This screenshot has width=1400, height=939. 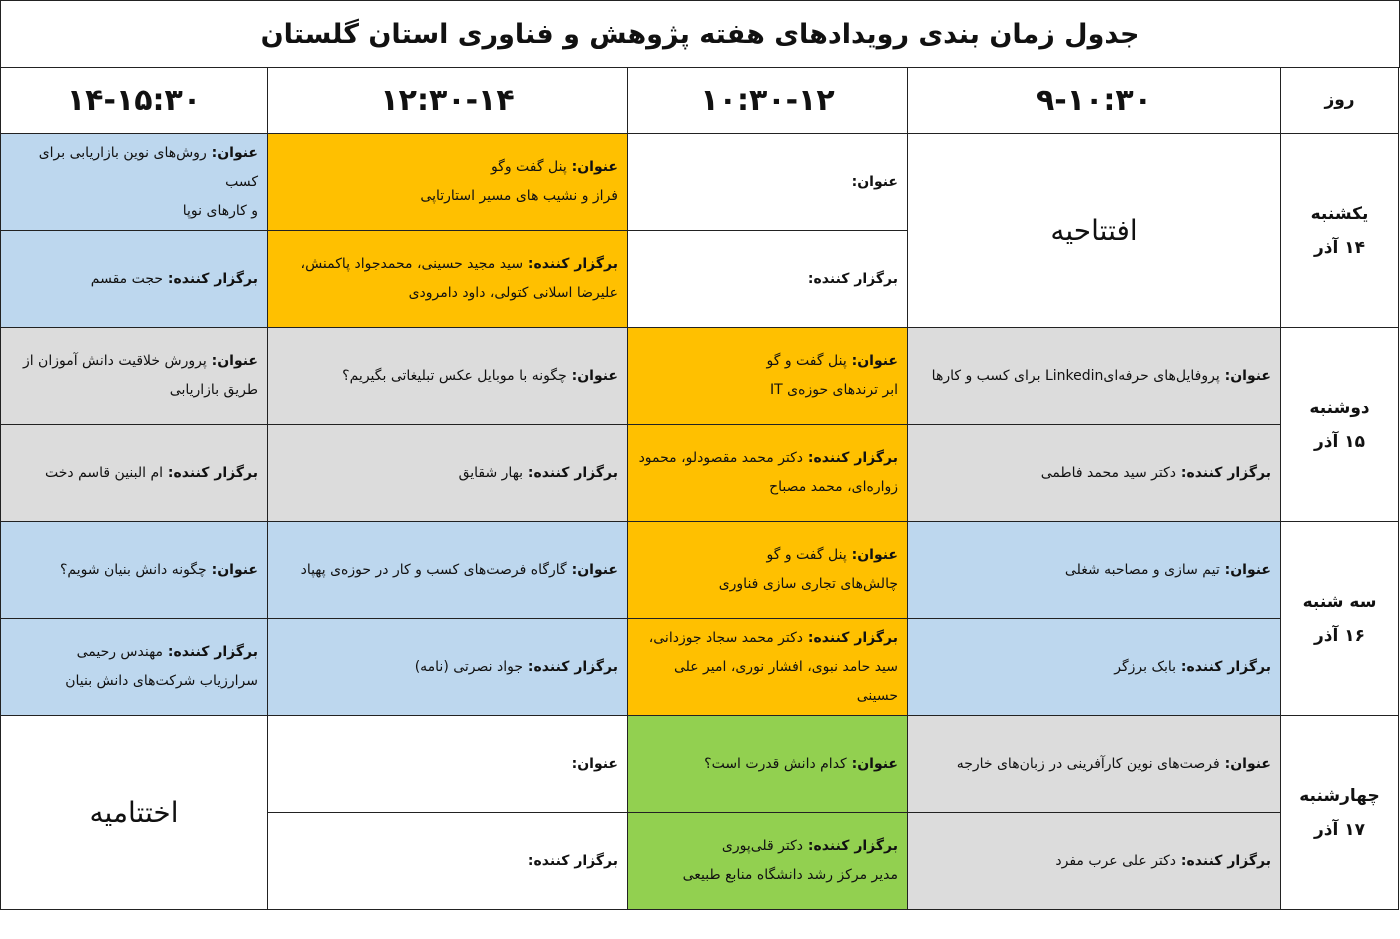 What do you see at coordinates (1145, 666) in the screenshot?
I see `field-value: بابک برزگر` at bounding box center [1145, 666].